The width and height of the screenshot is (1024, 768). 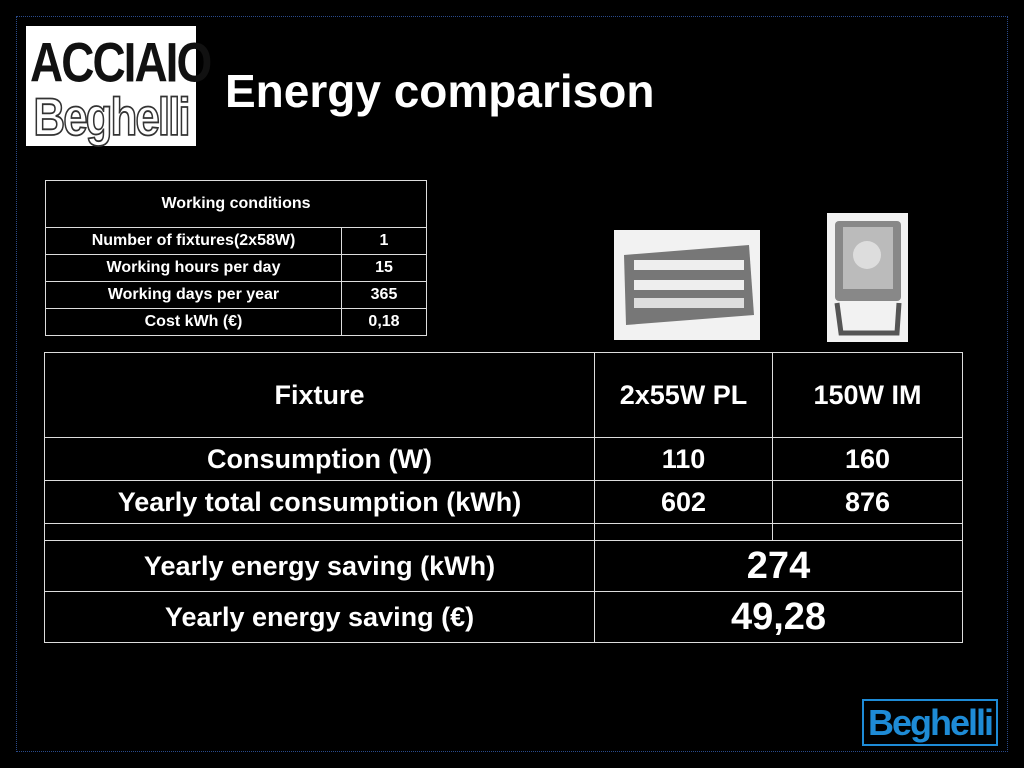 What do you see at coordinates (867, 277) in the screenshot?
I see `floodlight-image` at bounding box center [867, 277].